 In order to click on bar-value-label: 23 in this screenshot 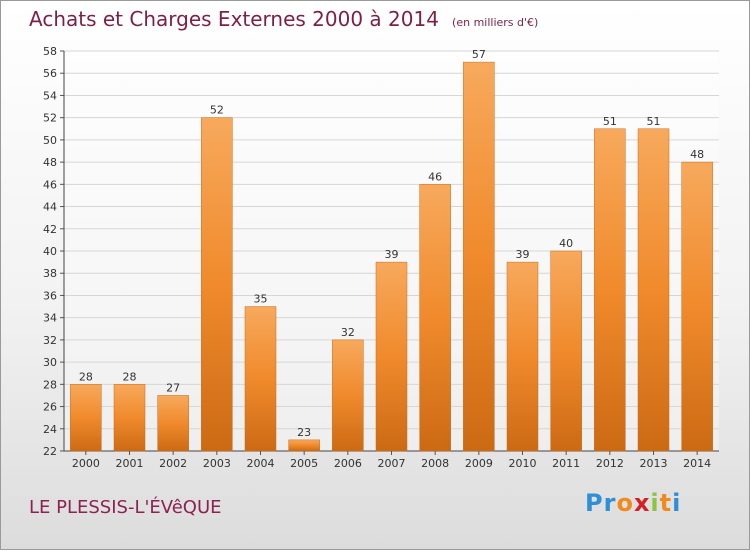, I will do `click(304, 432)`.